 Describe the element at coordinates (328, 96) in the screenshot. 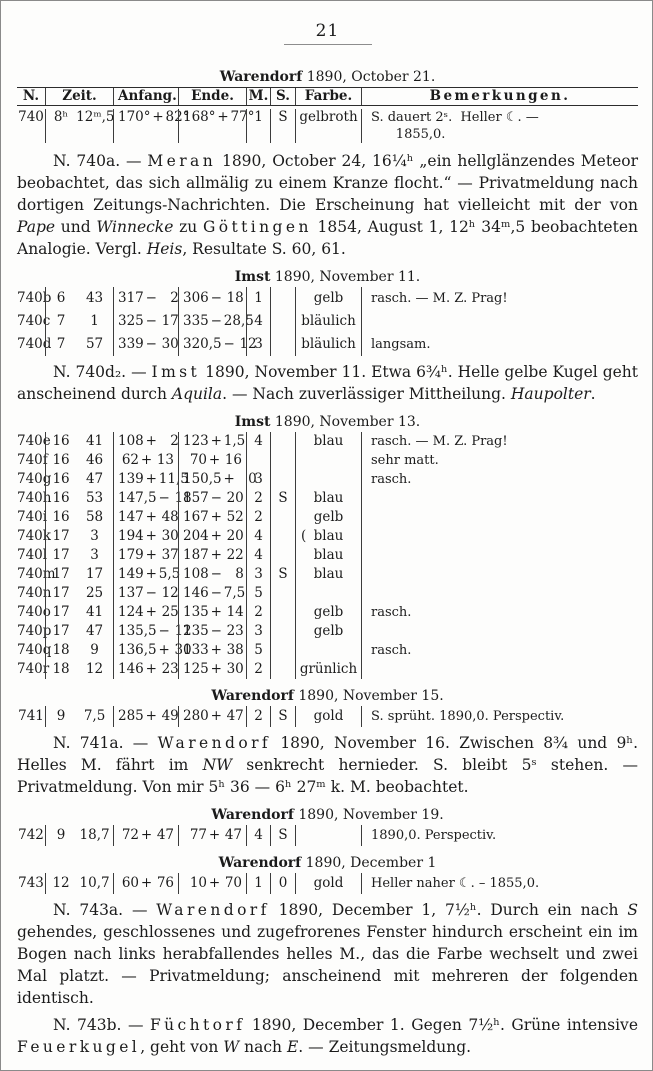

I see `column-header: Farbe.` at that location.